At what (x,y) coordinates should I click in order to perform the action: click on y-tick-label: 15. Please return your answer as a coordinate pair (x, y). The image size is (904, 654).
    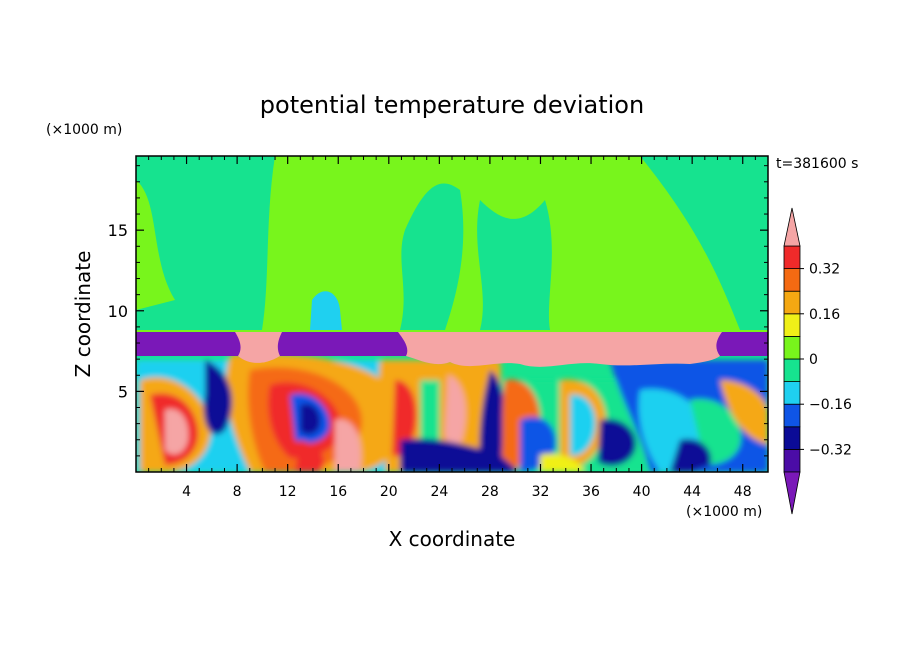
    Looking at the image, I should click on (118, 230).